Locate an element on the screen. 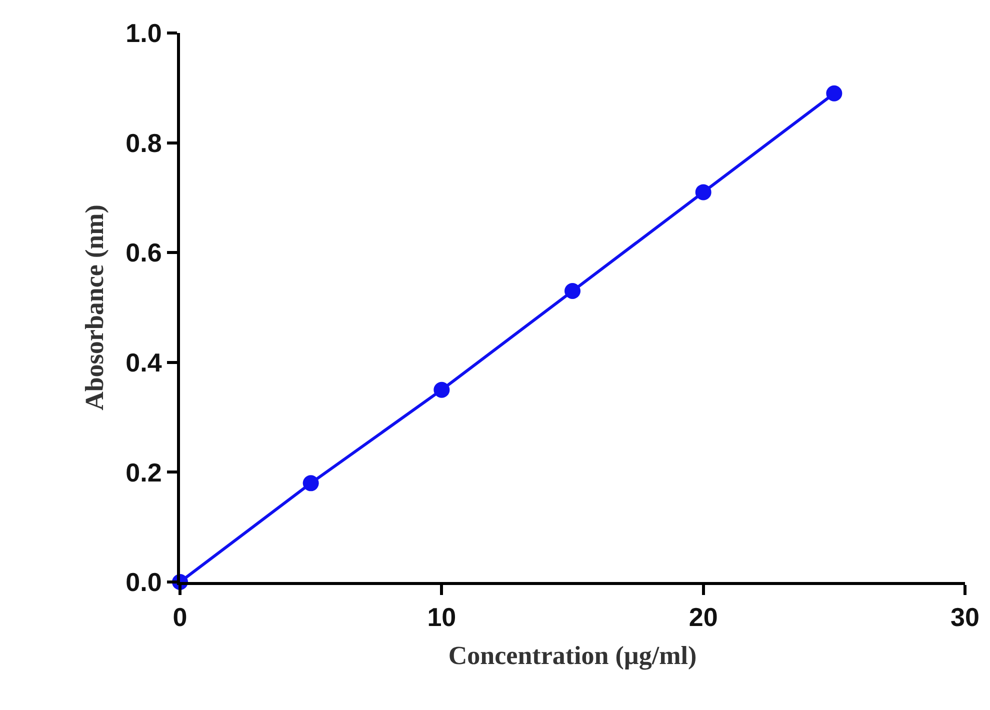 The height and width of the screenshot is (710, 990). y-tick-label: 0.2 is located at coordinates (144, 472).